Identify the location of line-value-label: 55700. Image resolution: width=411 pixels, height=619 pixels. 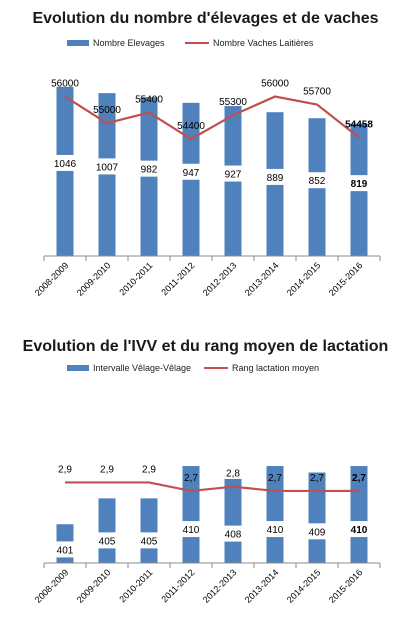
(317, 92).